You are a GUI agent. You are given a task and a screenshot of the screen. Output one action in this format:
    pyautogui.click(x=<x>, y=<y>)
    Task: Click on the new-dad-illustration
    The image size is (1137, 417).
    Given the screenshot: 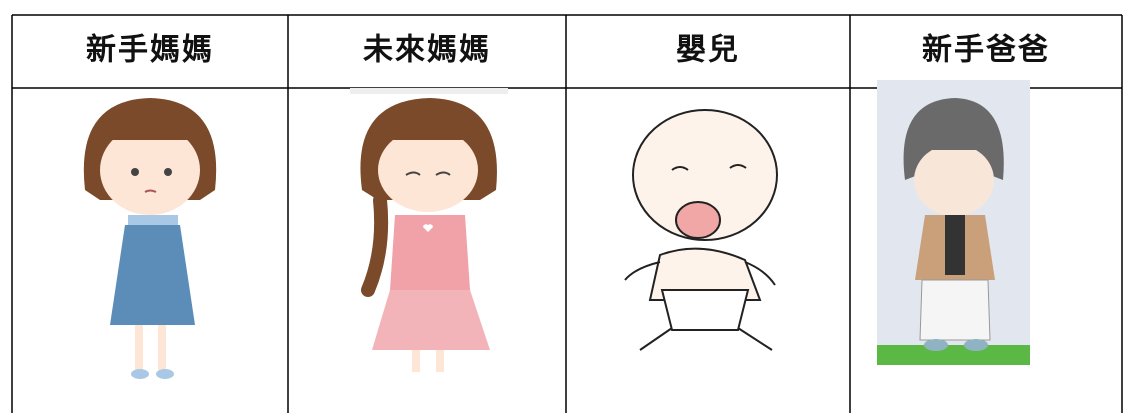 What is the action you would take?
    pyautogui.click(x=953, y=222)
    